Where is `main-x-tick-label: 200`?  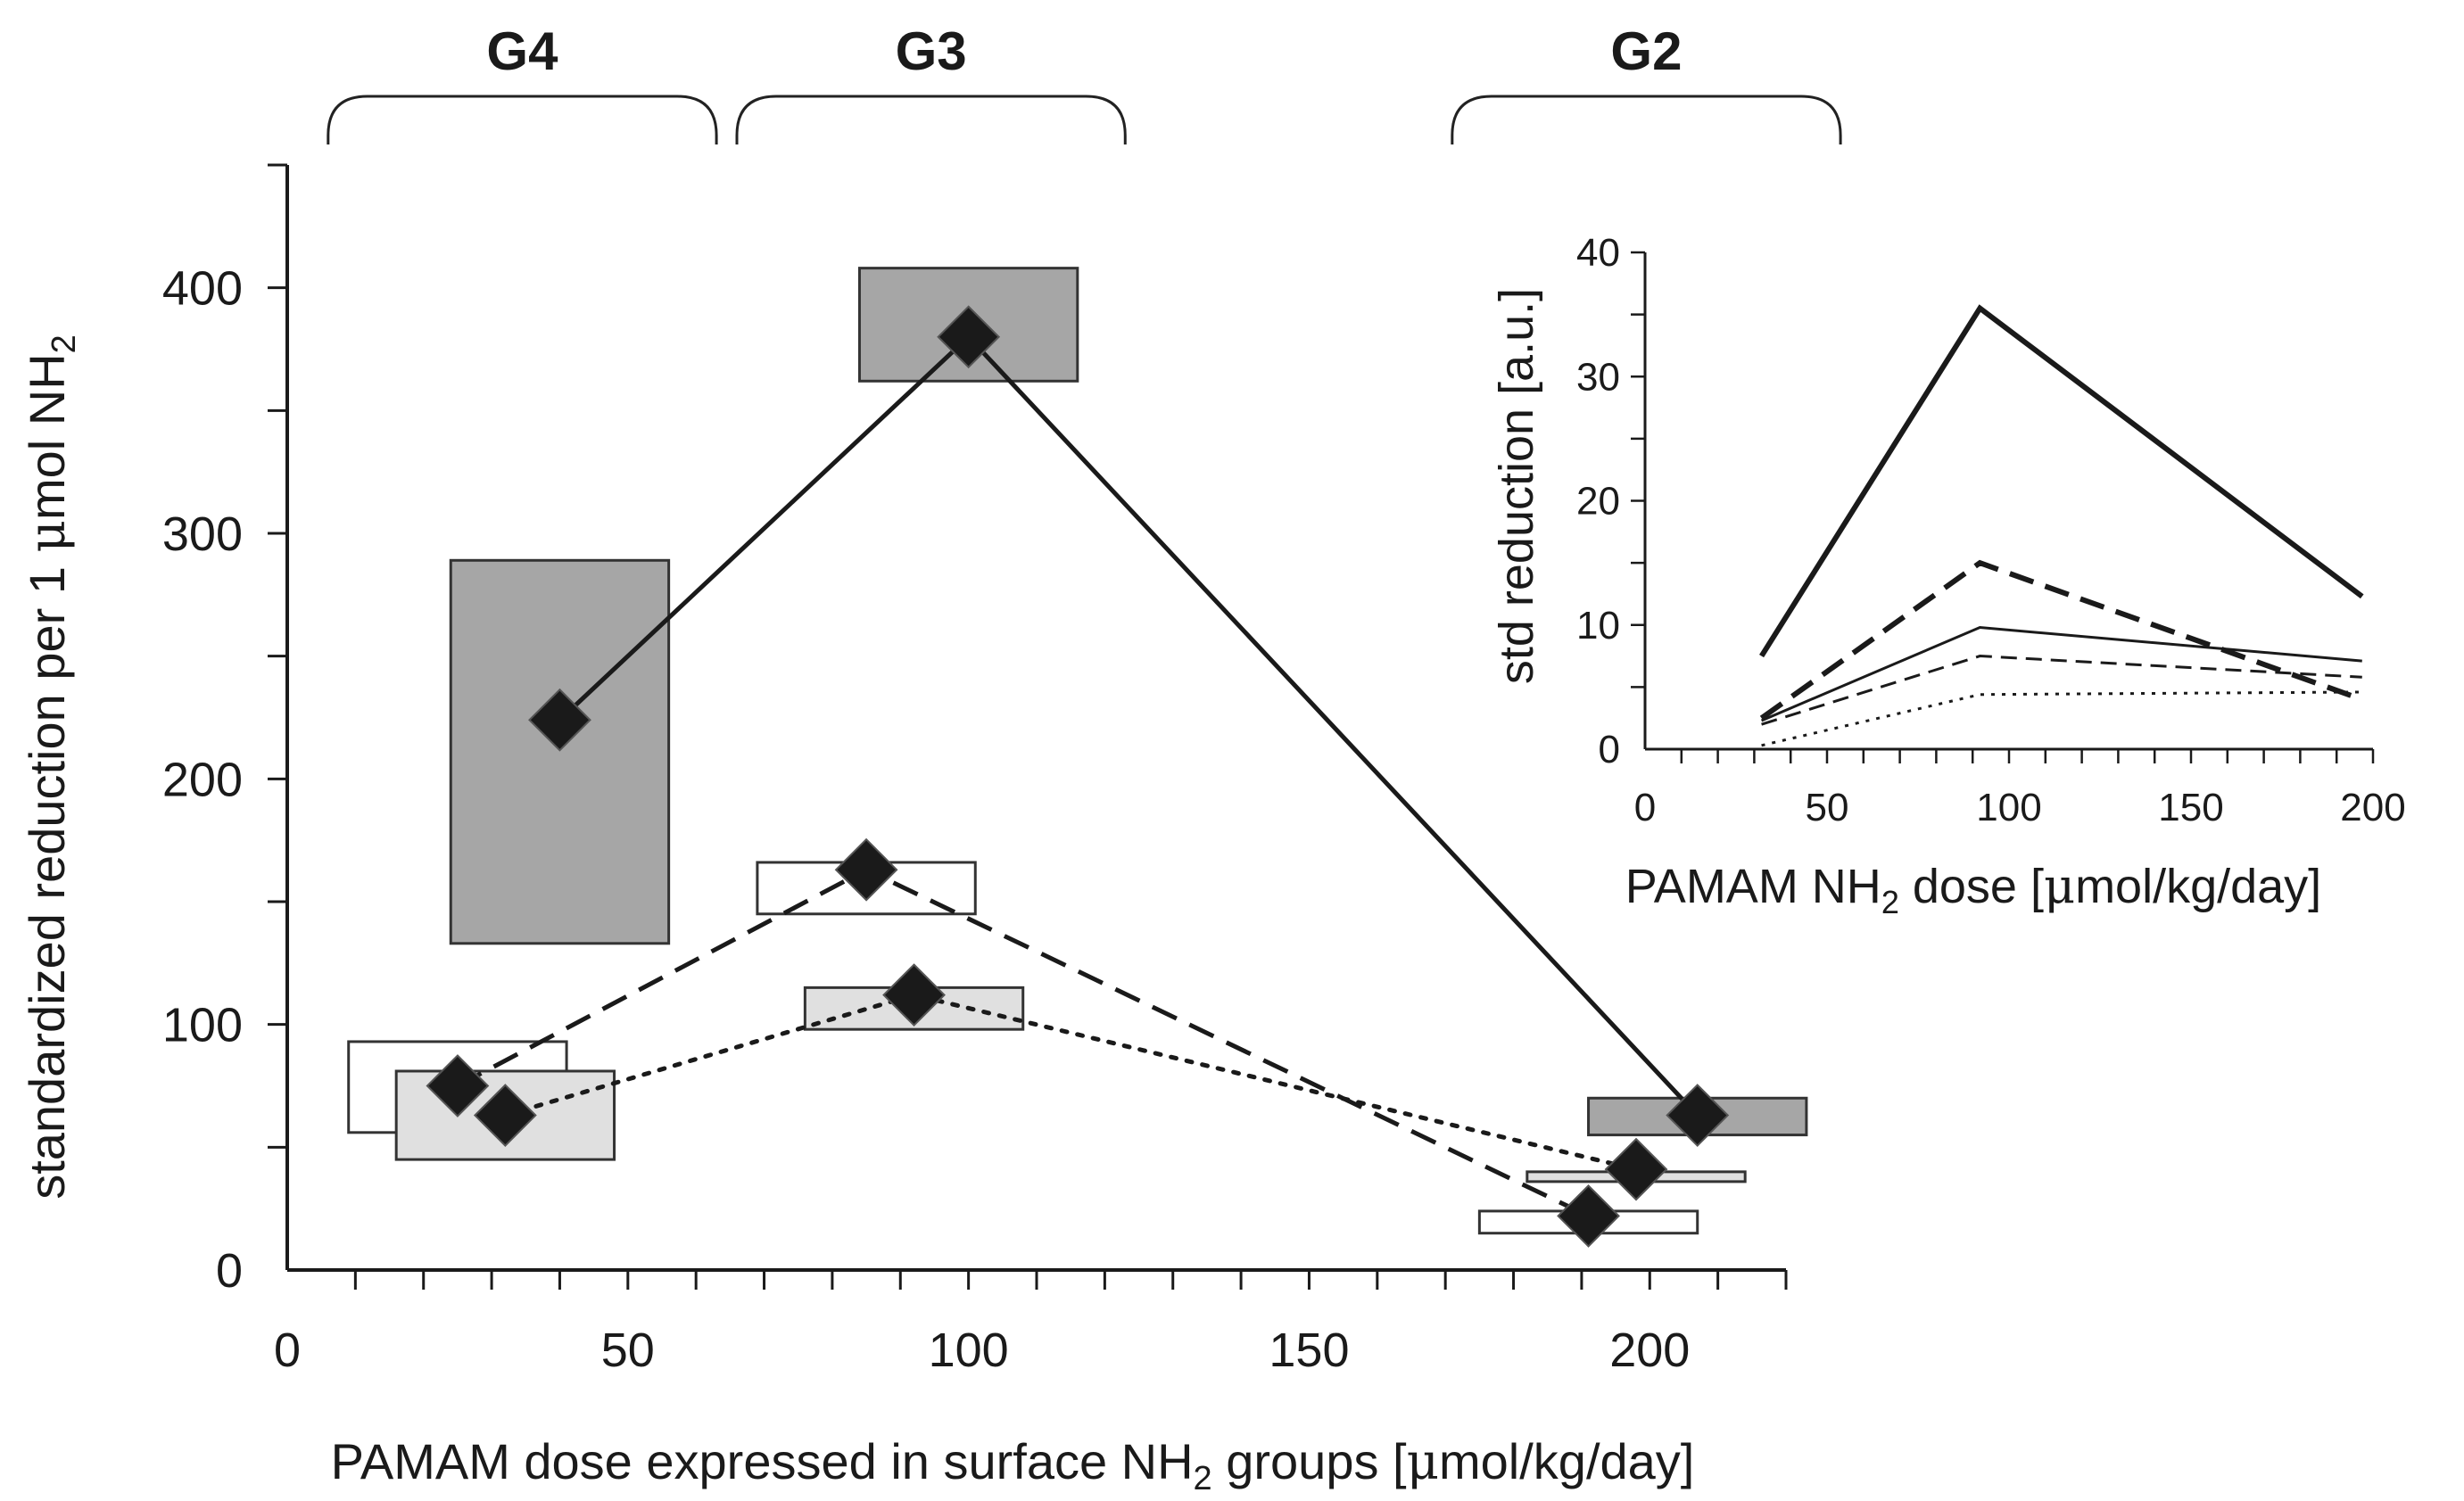 main-x-tick-label: 200 is located at coordinates (1649, 1350).